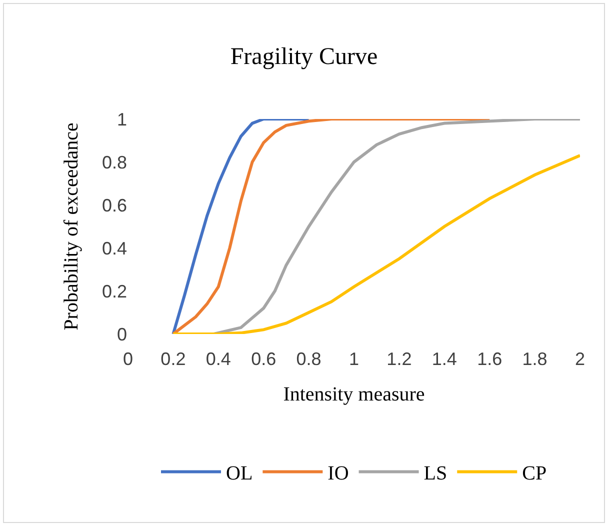  Describe the element at coordinates (444, 359) in the screenshot. I see `x-tick-label: 1.4` at that location.